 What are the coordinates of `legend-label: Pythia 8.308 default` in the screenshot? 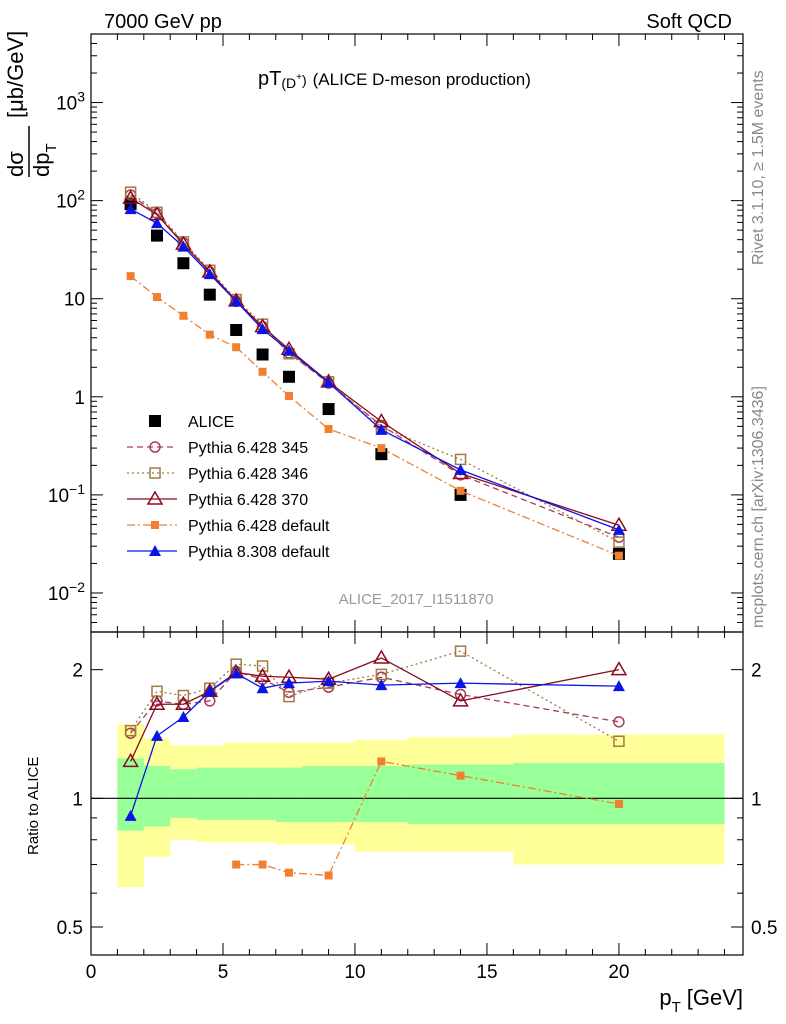 It's located at (259, 552).